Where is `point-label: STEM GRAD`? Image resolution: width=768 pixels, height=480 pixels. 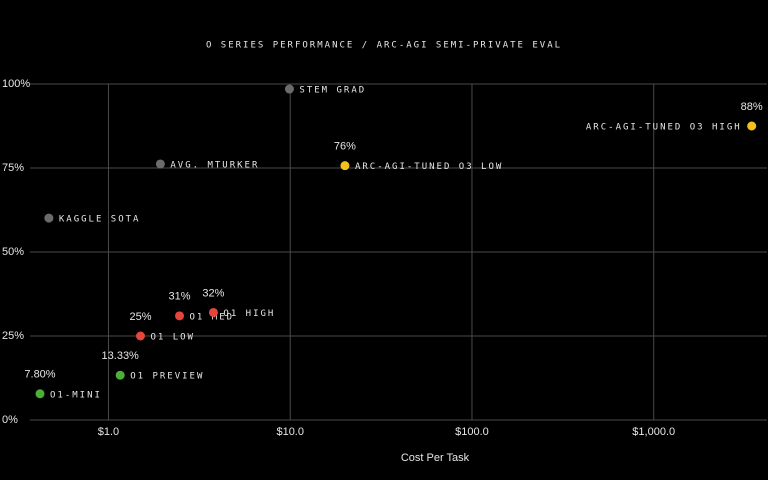 point-label: STEM GRAD is located at coordinates (332, 91).